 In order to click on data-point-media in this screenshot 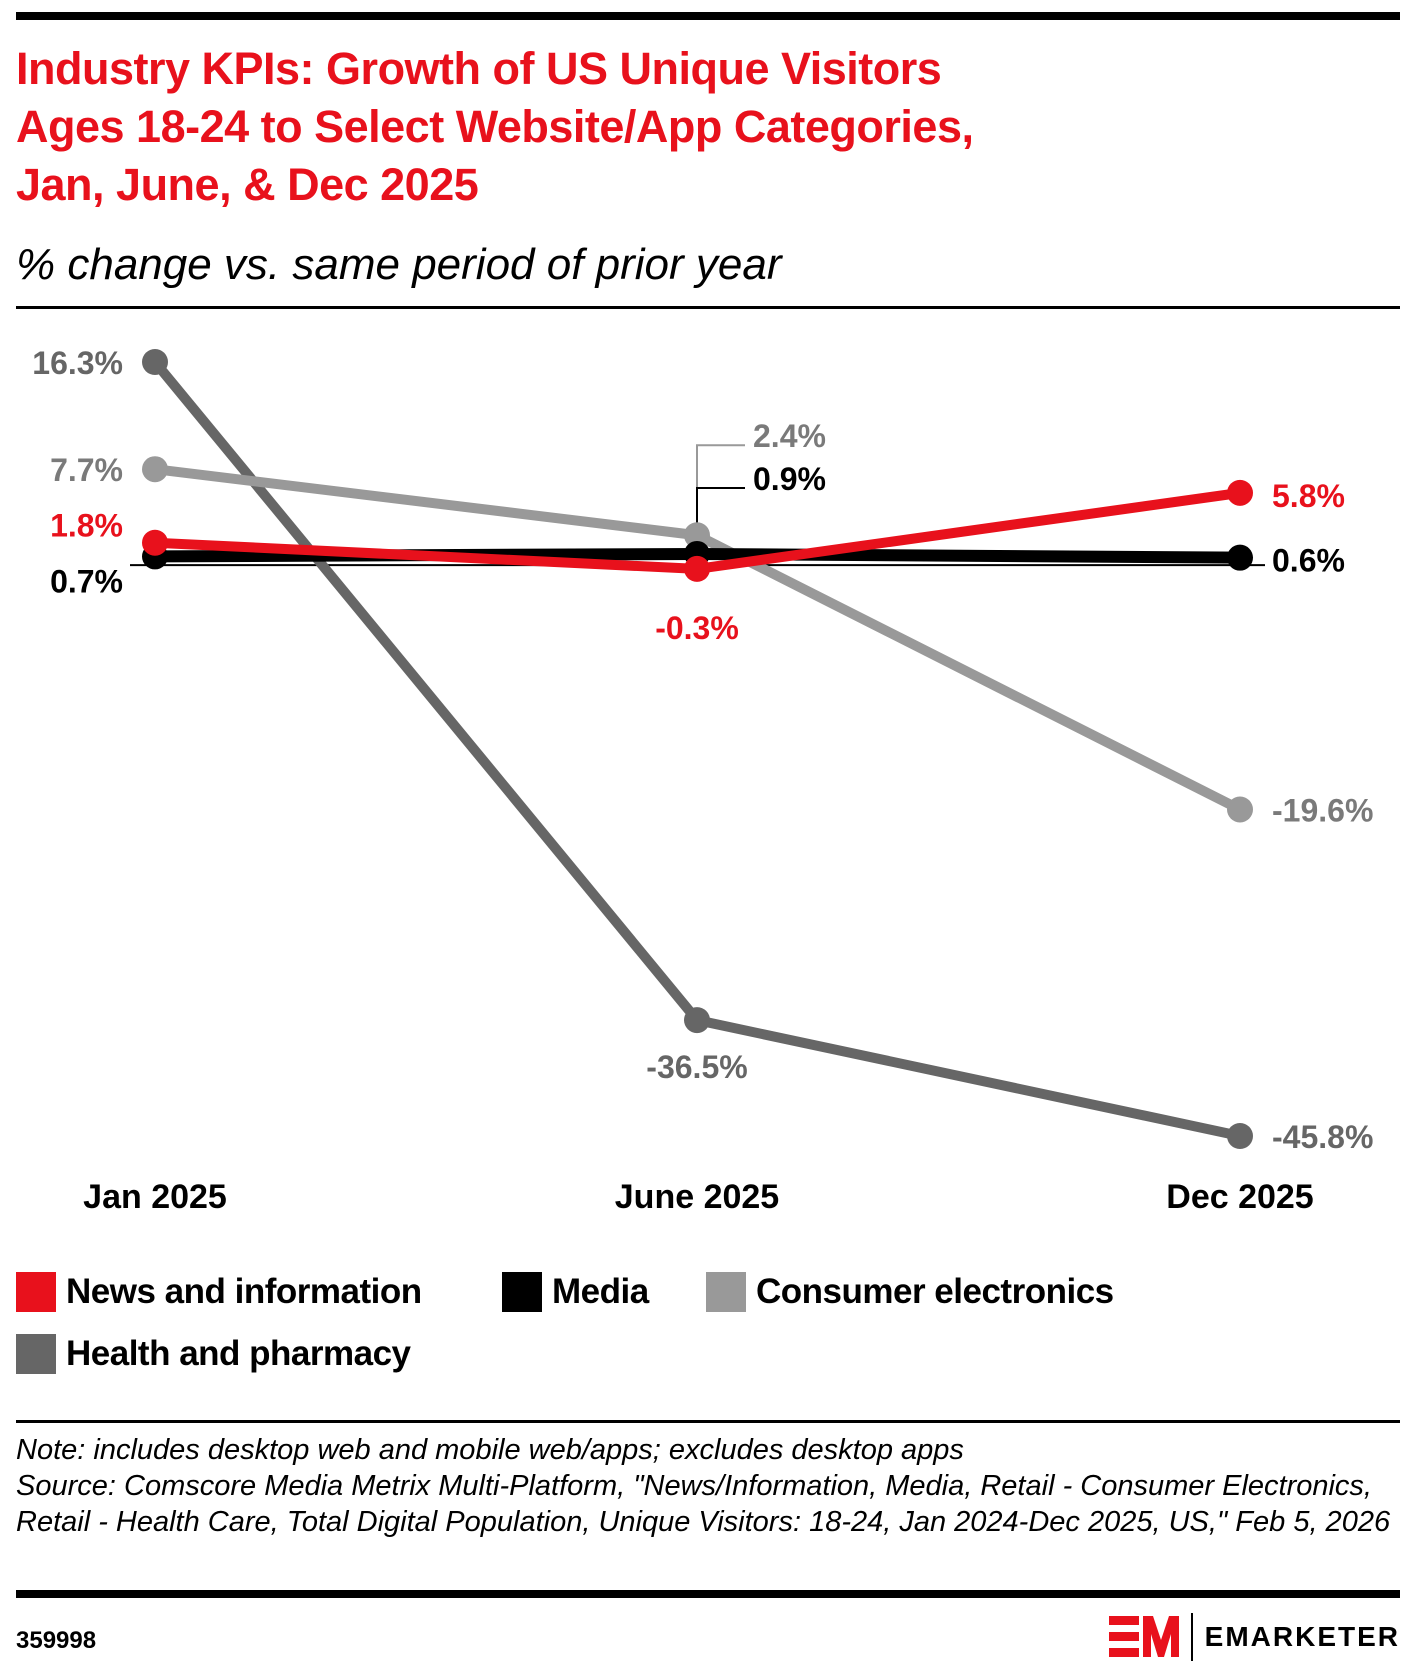, I will do `click(1240, 557)`.